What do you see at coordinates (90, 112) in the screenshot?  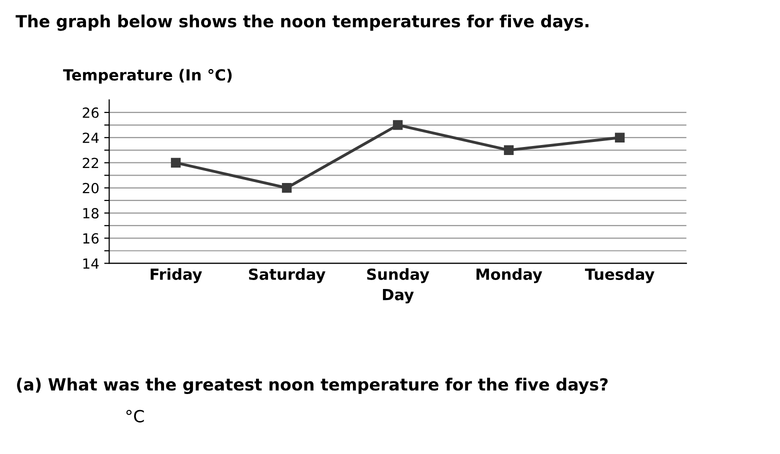 I see `y-tick-label: 26` at bounding box center [90, 112].